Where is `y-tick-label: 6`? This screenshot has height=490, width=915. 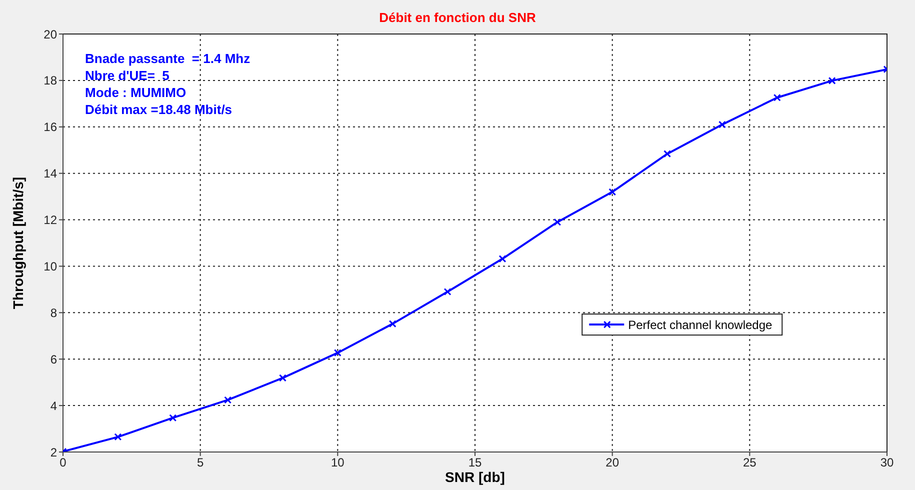 y-tick-label: 6 is located at coordinates (54, 359).